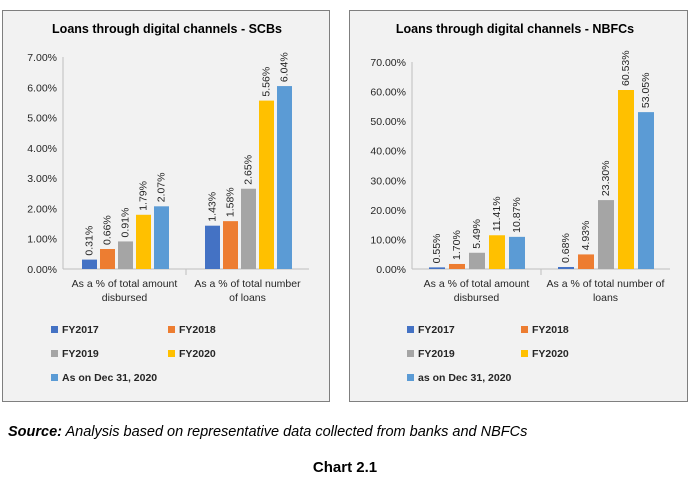 The width and height of the screenshot is (690, 487). Describe the element at coordinates (107, 230) in the screenshot. I see `data-label: 0.66%` at that location.